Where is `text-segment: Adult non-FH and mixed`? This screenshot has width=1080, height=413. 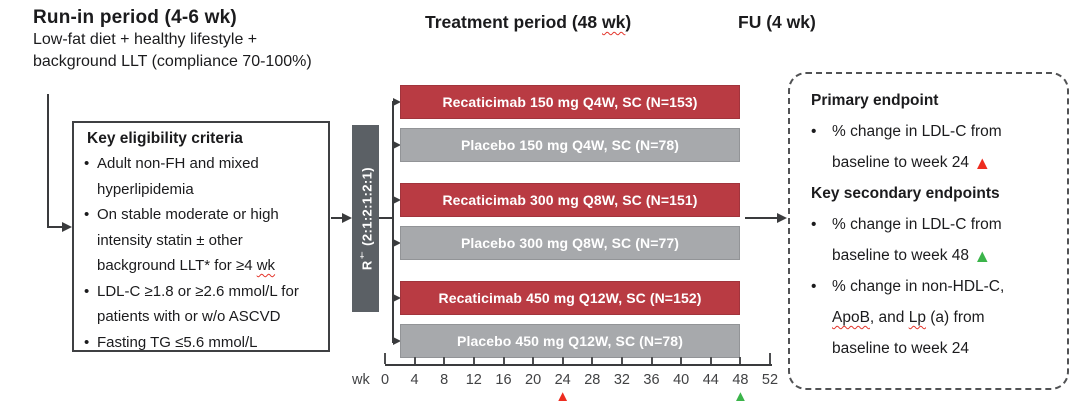 text-segment: Adult non-FH and mixed is located at coordinates (178, 163).